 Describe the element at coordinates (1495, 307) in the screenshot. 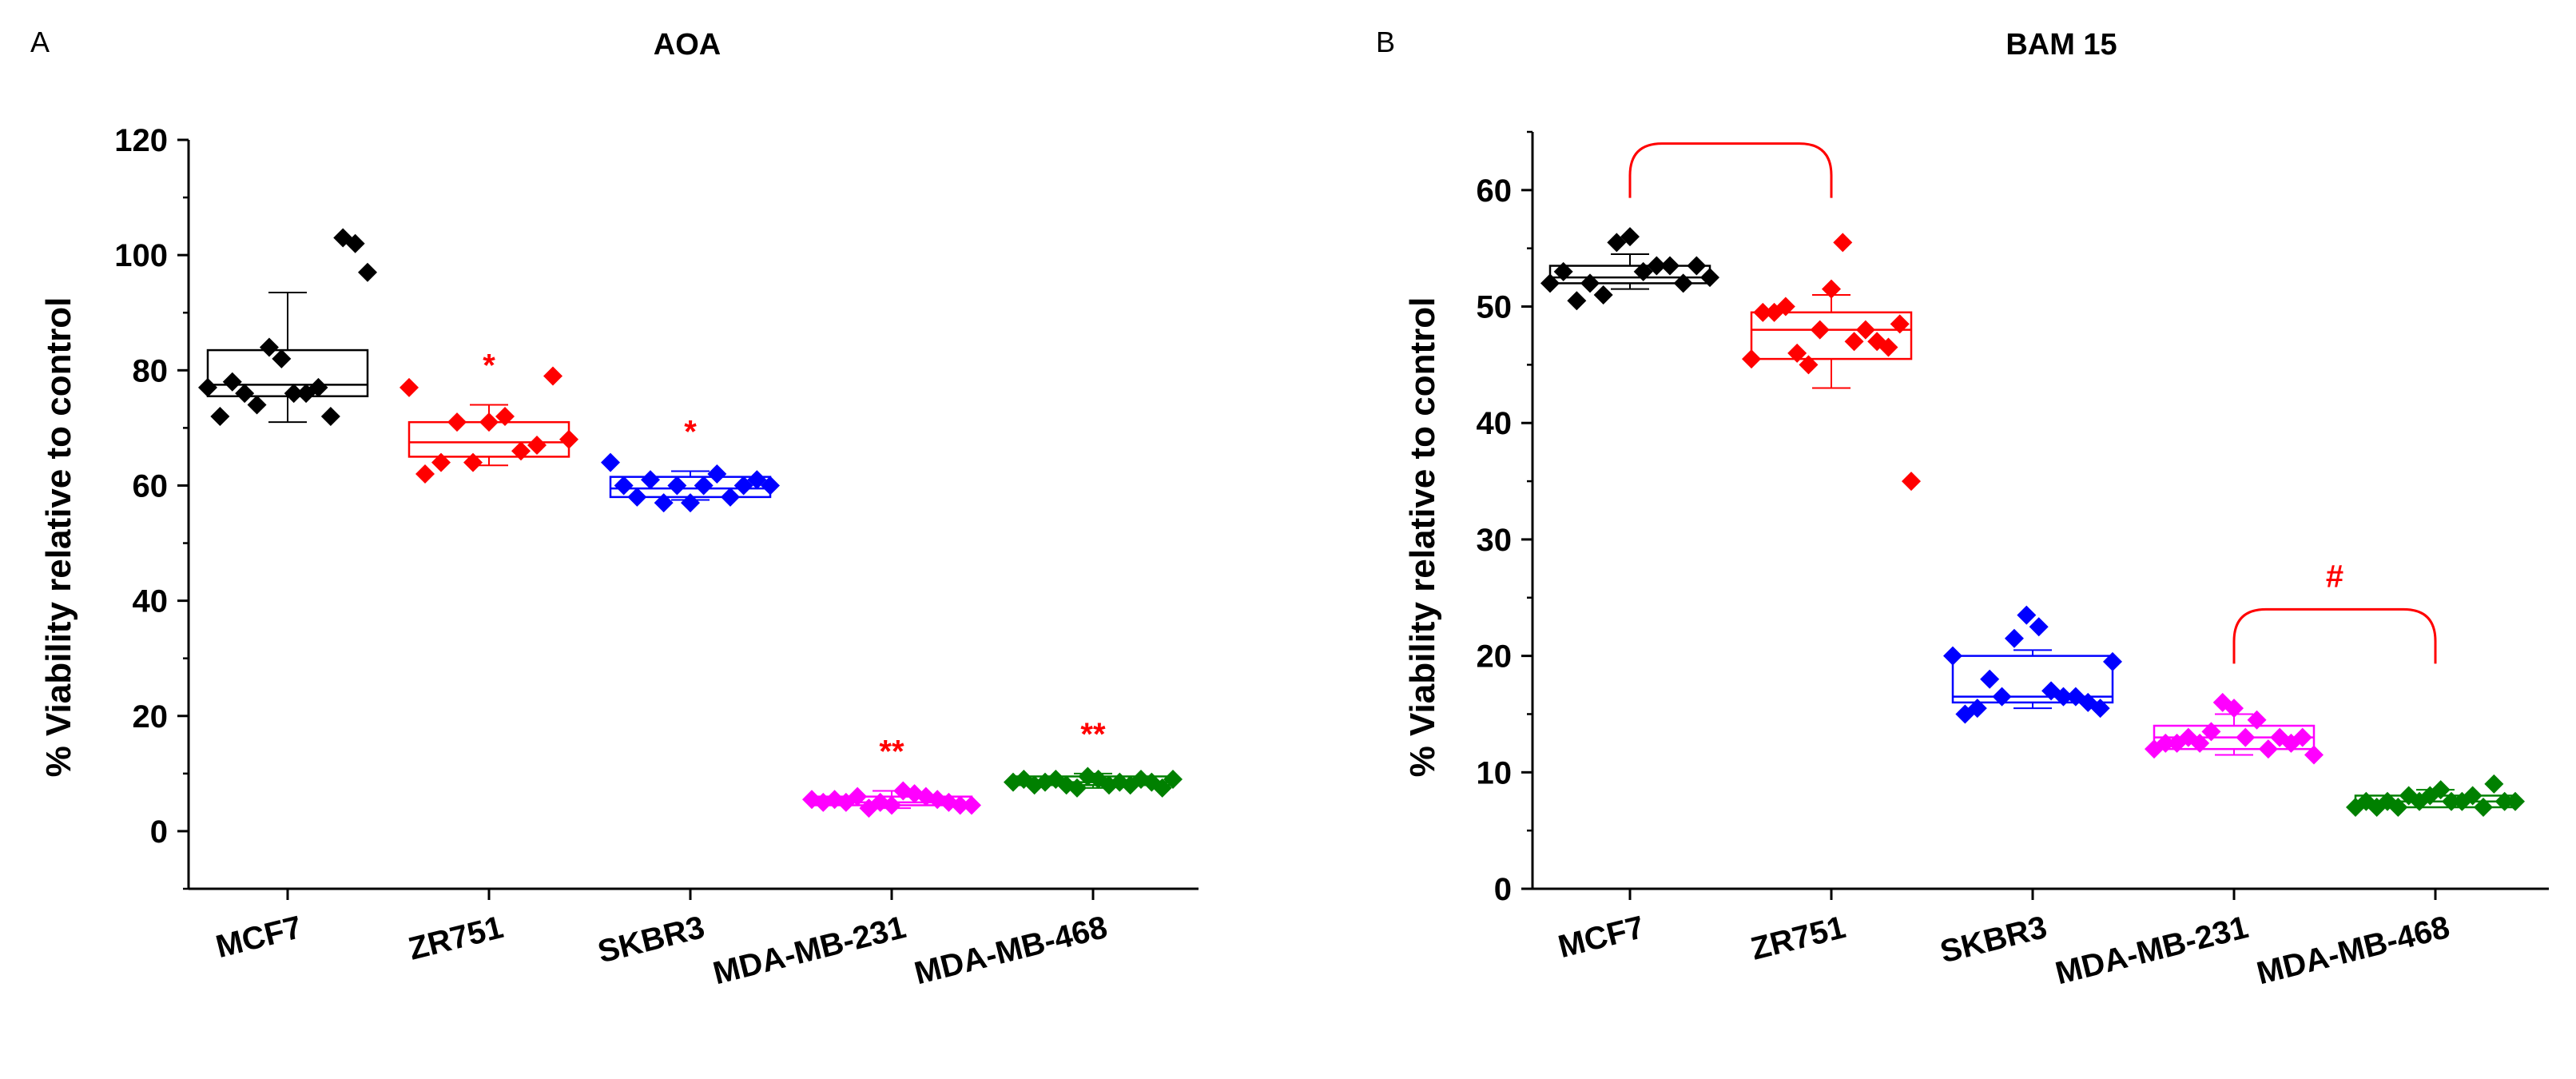

I see `y-tick-label-b: 50` at that location.